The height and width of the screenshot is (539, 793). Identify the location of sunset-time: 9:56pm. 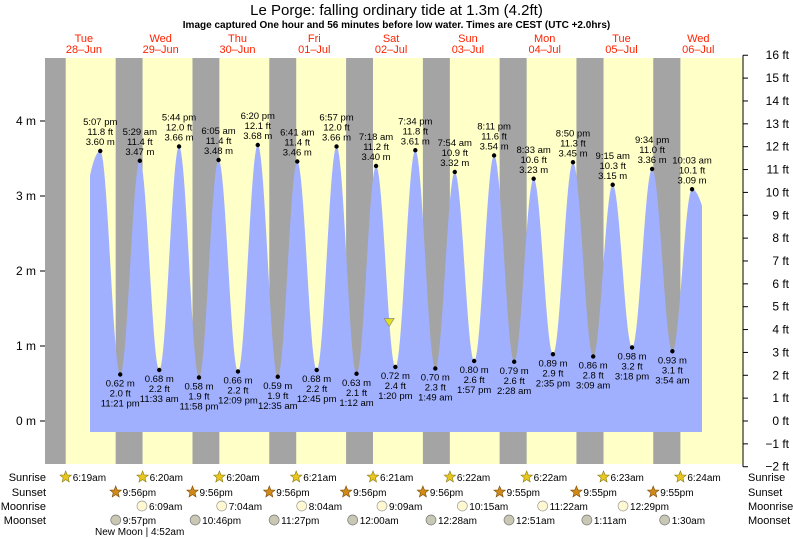
(292, 493).